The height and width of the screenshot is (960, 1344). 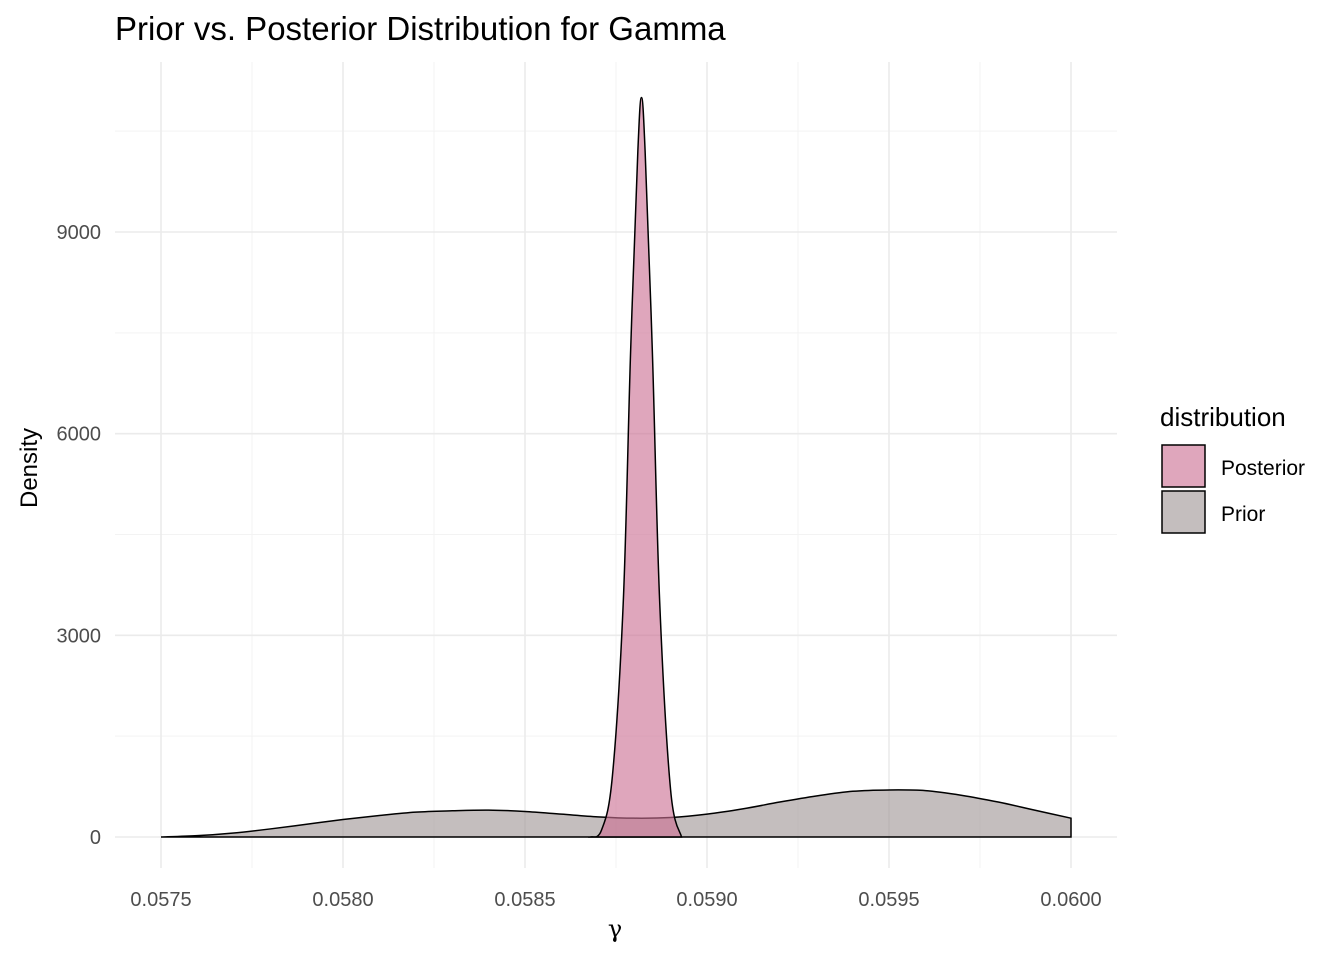 What do you see at coordinates (1223, 417) in the screenshot?
I see `legend-title: distribution` at bounding box center [1223, 417].